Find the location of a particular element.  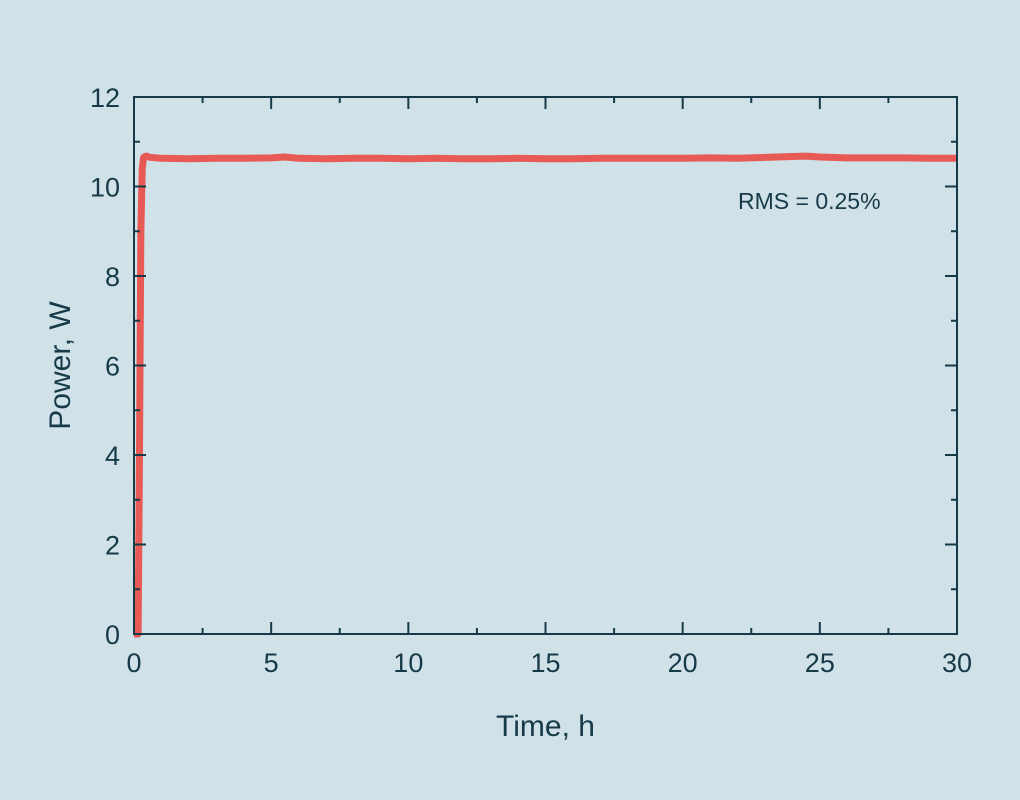

x-tick-label: 30 is located at coordinates (957, 663).